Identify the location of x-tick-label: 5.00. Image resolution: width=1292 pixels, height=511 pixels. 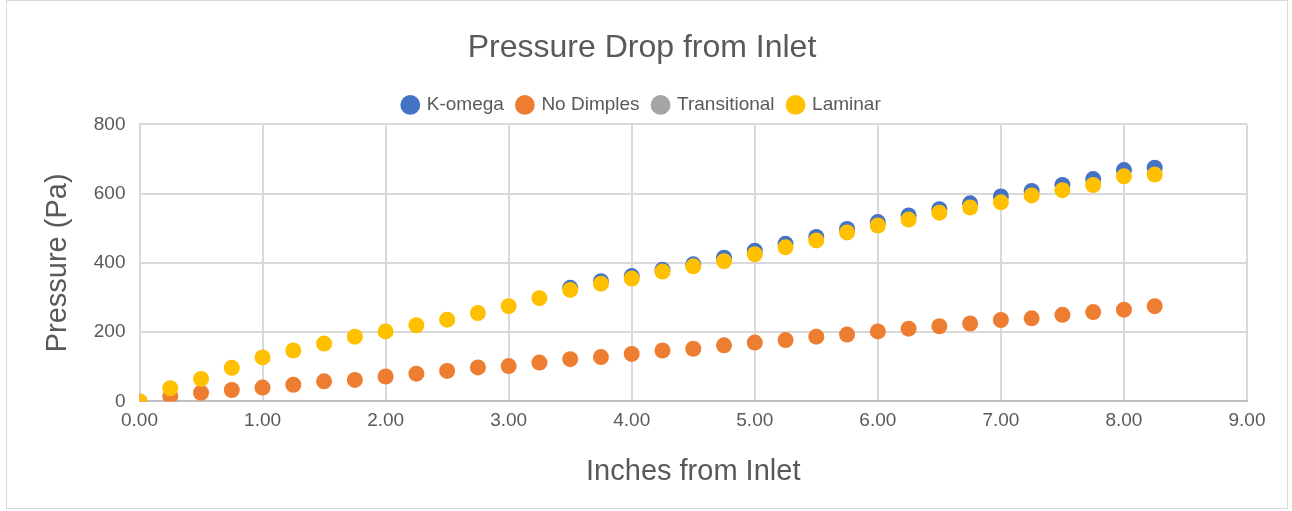
(755, 420).